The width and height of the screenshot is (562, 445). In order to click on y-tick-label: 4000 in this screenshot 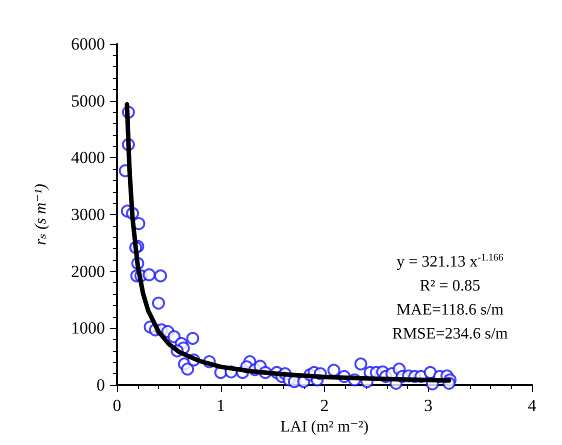, I will do `click(88, 158)`.